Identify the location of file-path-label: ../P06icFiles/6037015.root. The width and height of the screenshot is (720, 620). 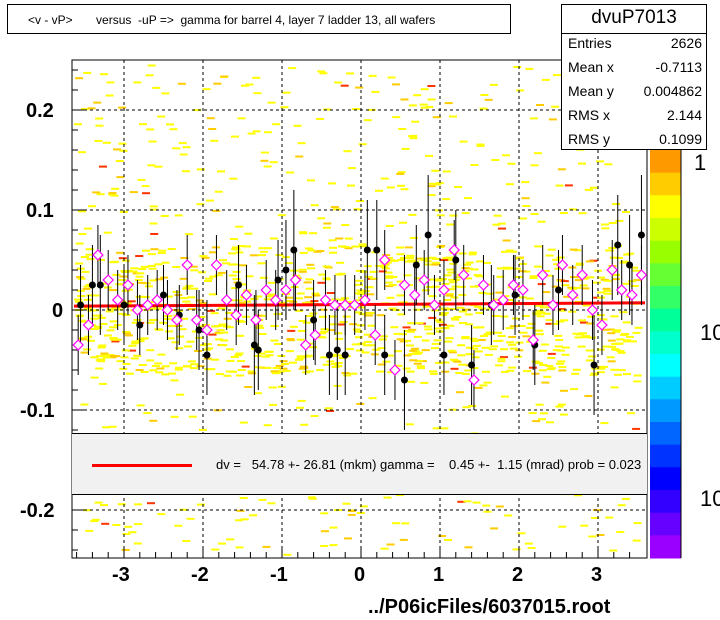
(489, 607).